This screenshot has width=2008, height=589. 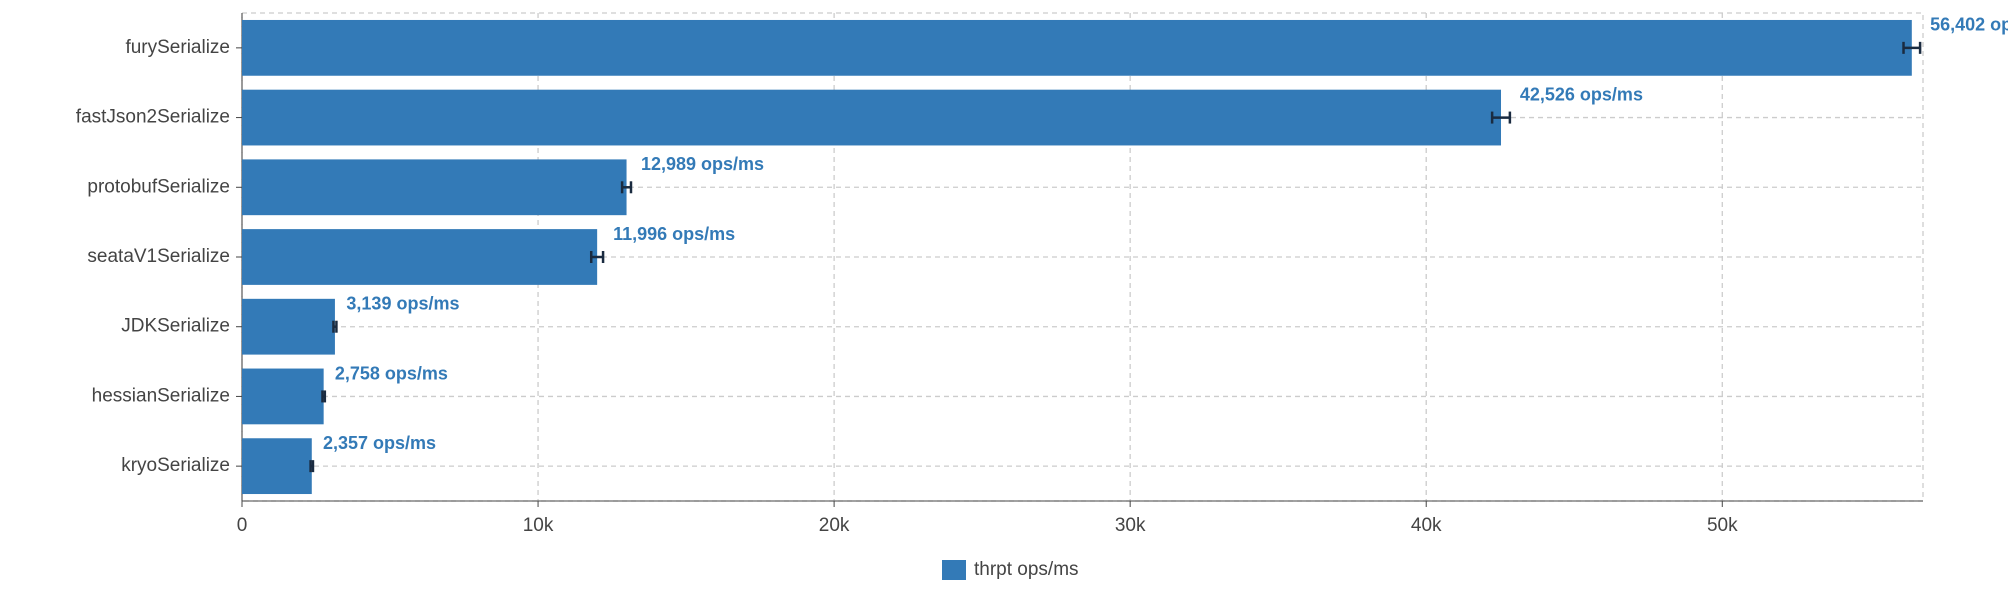 What do you see at coordinates (158, 256) in the screenshot?
I see `y-tick-label: seataV1Serialize` at bounding box center [158, 256].